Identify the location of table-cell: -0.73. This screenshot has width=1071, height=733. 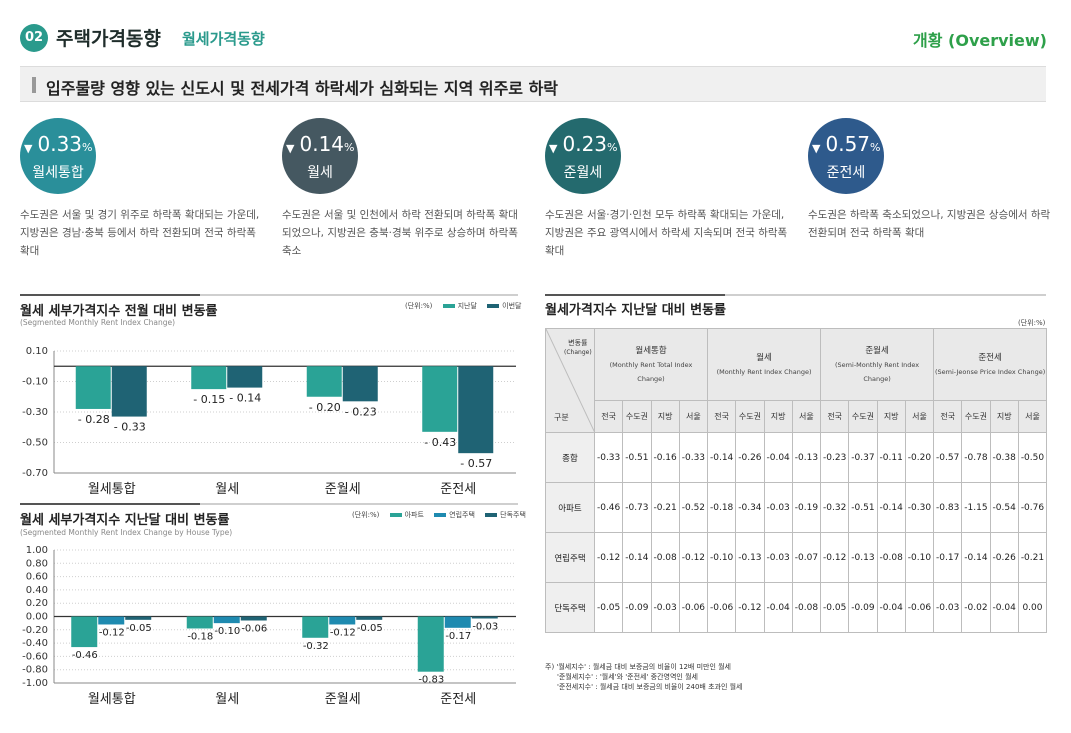
(637, 507).